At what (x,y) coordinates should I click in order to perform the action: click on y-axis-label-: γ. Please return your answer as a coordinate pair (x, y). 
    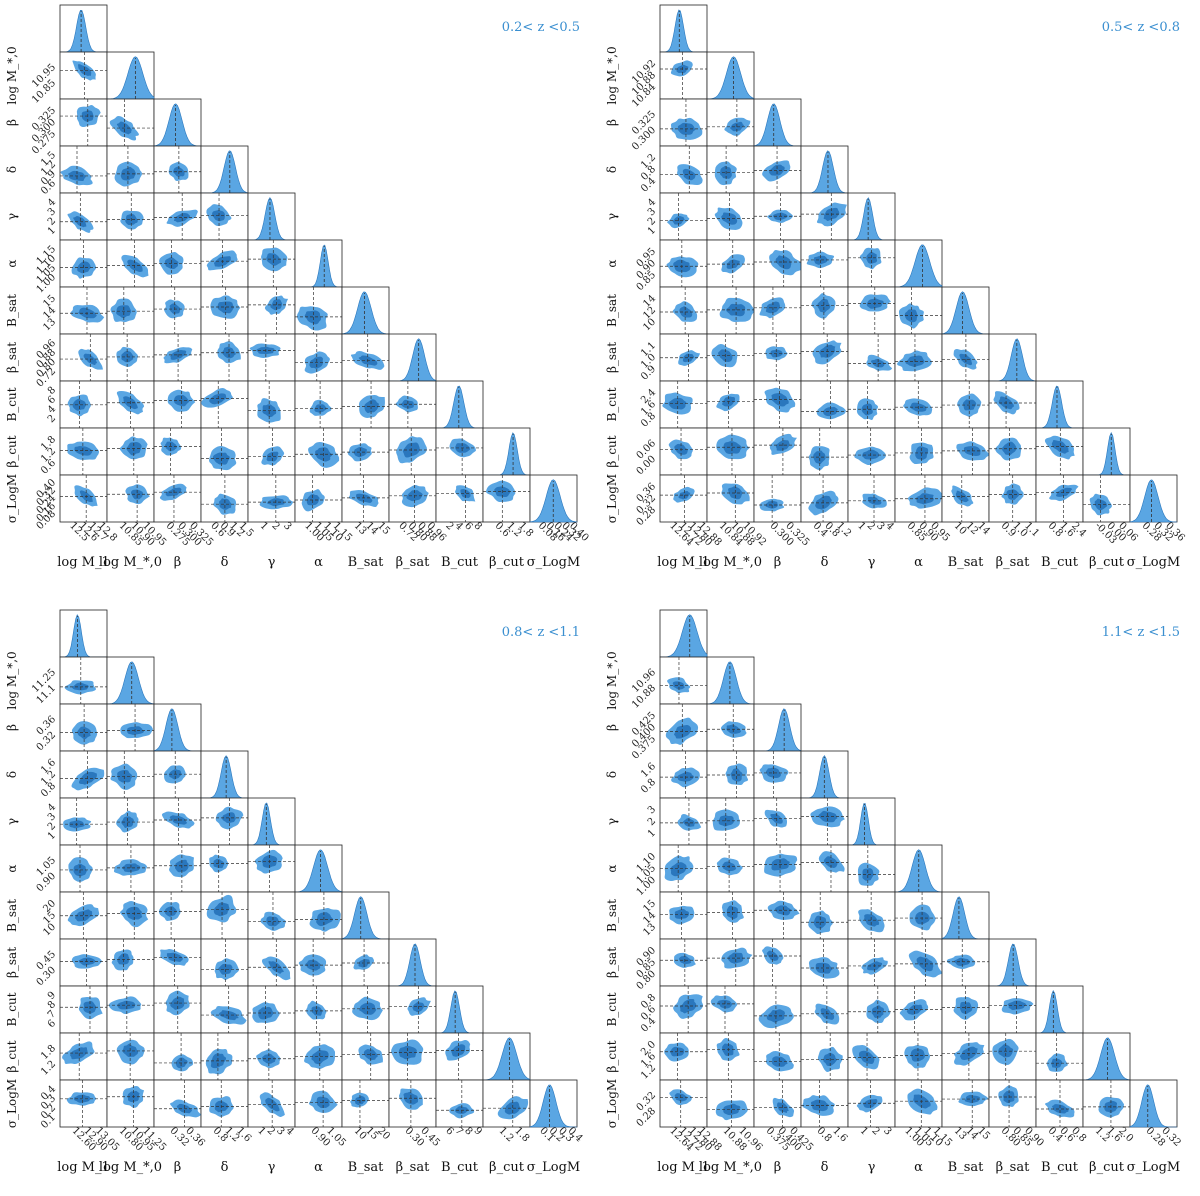
    Looking at the image, I should click on (12, 216).